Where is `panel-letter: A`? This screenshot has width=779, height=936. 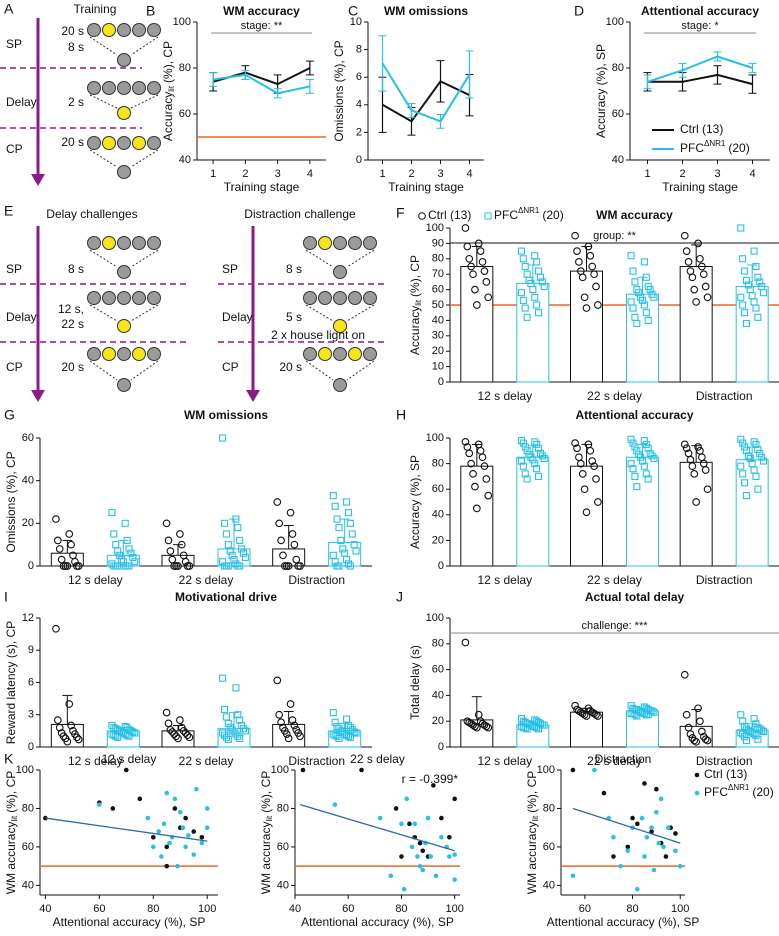 panel-letter: A is located at coordinates (9, 9).